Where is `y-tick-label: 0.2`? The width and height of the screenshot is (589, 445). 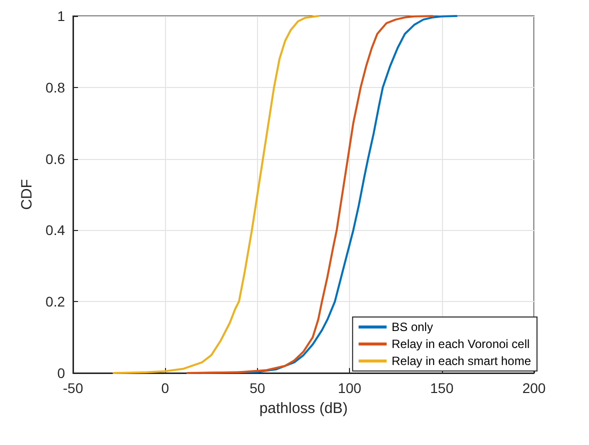 y-tick-label: 0.2 is located at coordinates (56, 302).